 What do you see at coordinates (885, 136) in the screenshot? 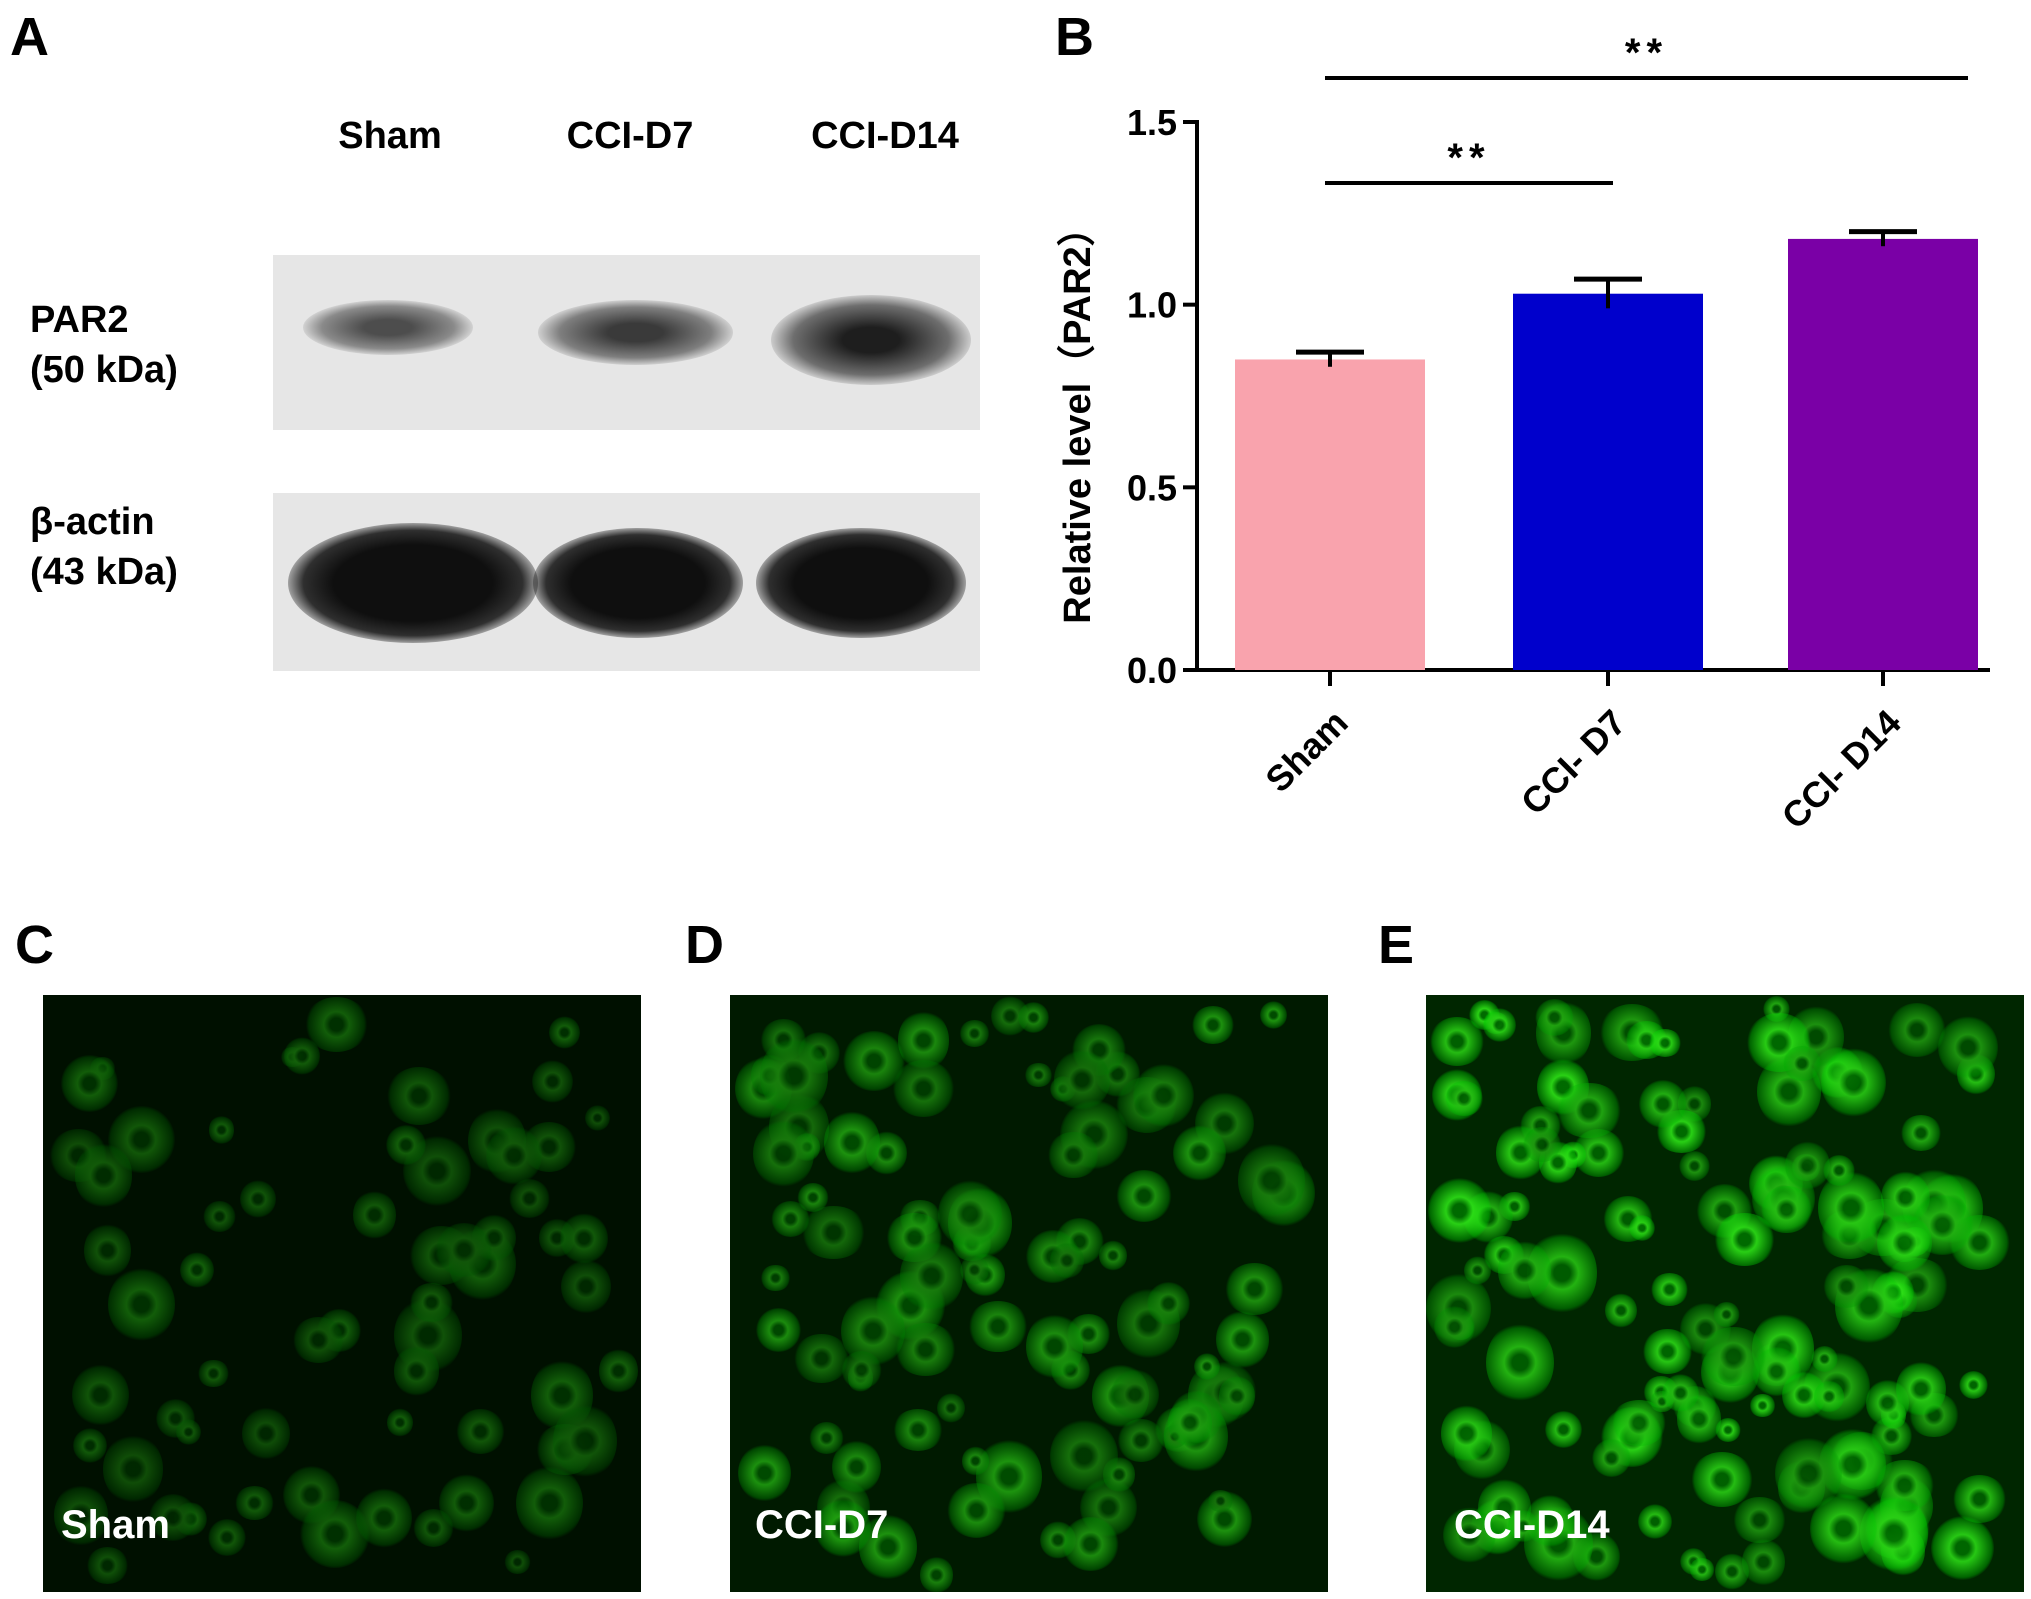
I see `lane-label-cci-d14: CCI-D14` at bounding box center [885, 136].